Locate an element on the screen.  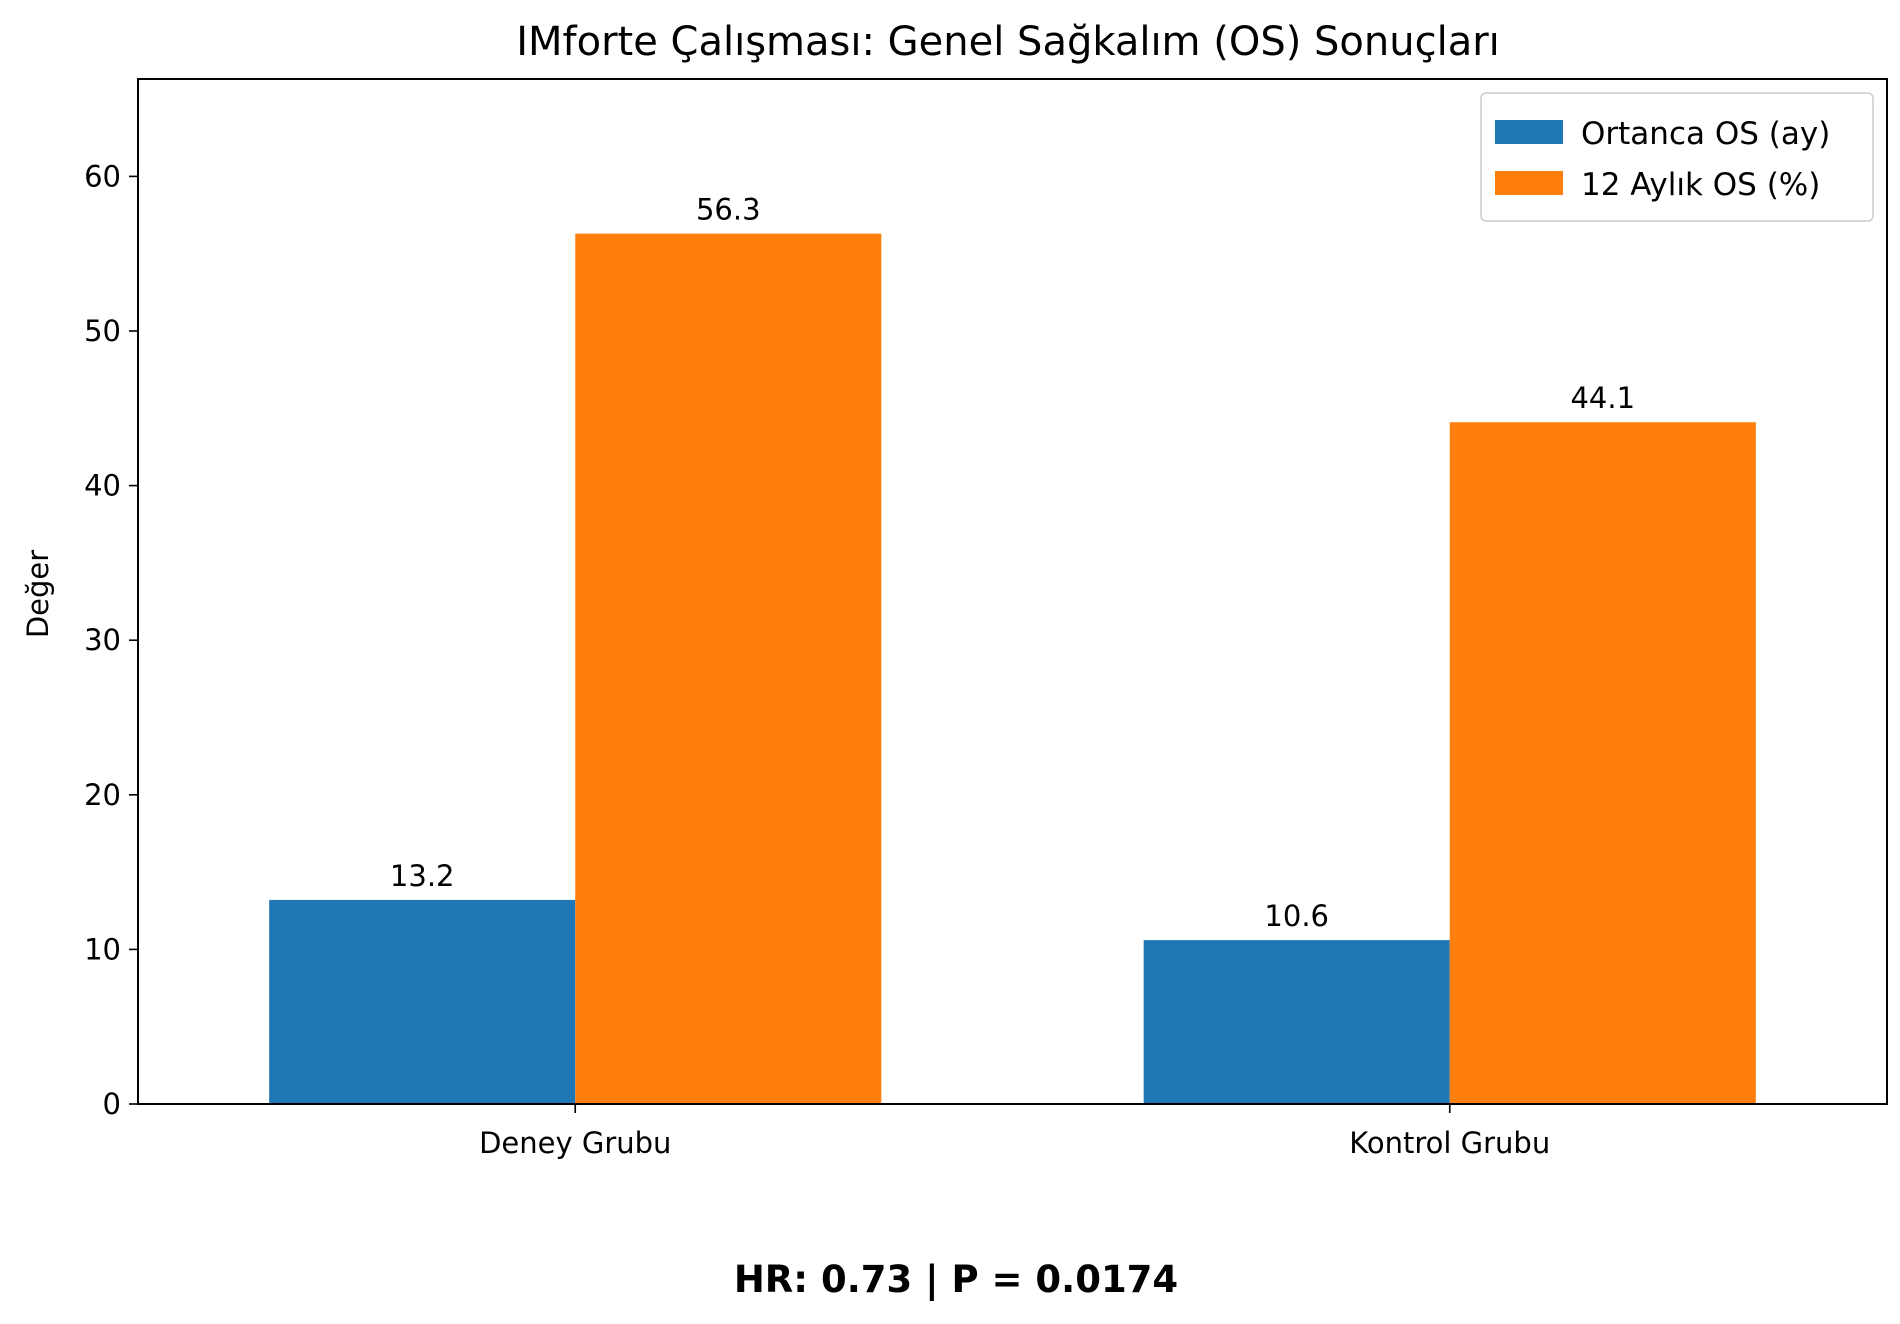
hr-p-value-footnote: HR: 0.73 | P = 0.0174 is located at coordinates (956, 1279).